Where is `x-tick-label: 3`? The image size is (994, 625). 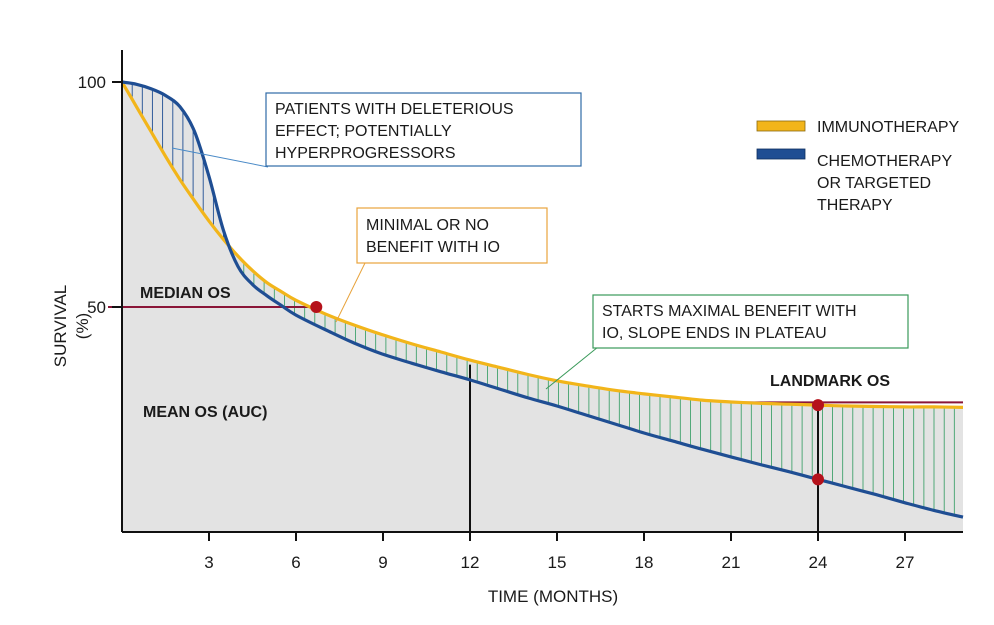 x-tick-label: 3 is located at coordinates (208, 562).